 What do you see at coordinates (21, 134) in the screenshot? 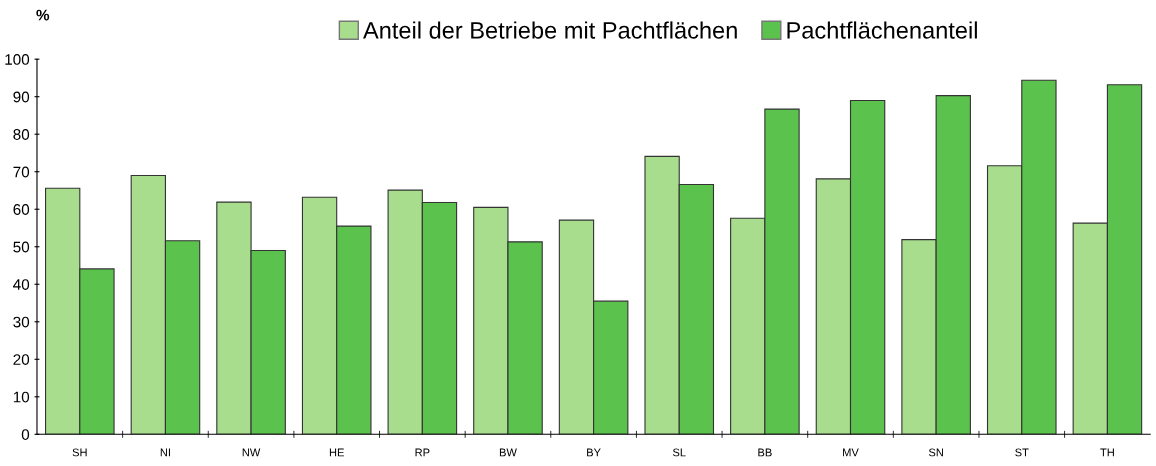
I see `y-tick-label: 80` at bounding box center [21, 134].